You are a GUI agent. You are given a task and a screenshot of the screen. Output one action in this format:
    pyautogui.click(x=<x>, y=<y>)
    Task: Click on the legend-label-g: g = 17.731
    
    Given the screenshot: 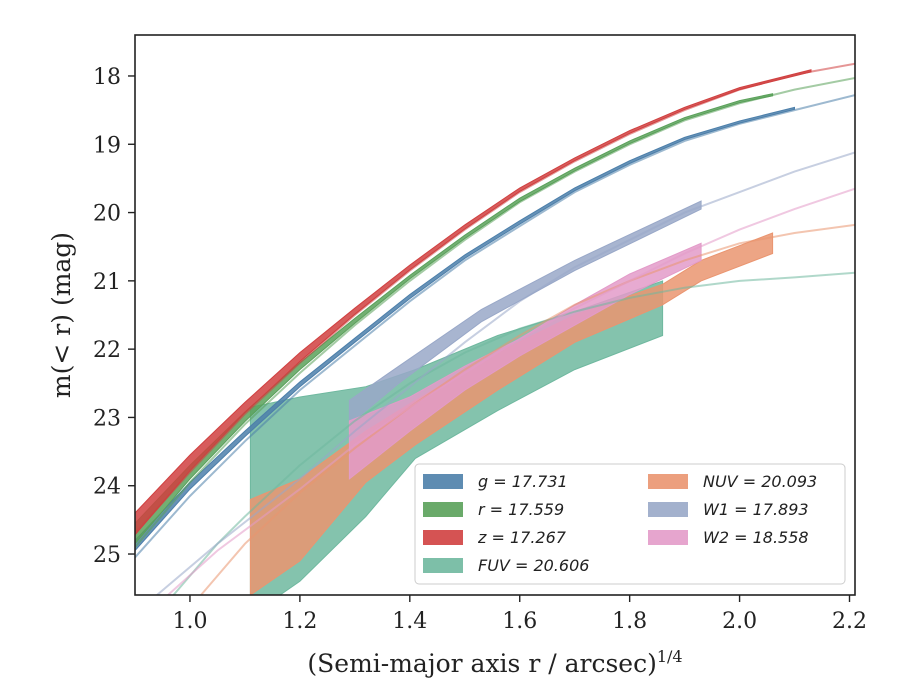 What is the action you would take?
    pyautogui.click(x=523, y=481)
    